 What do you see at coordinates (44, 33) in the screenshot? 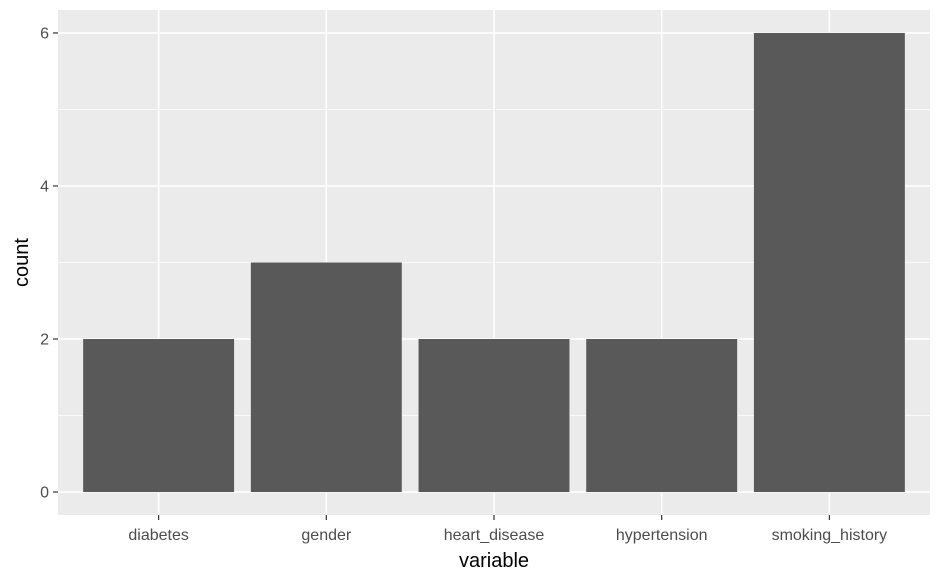
I see `y-tick-label: 6` at bounding box center [44, 33].